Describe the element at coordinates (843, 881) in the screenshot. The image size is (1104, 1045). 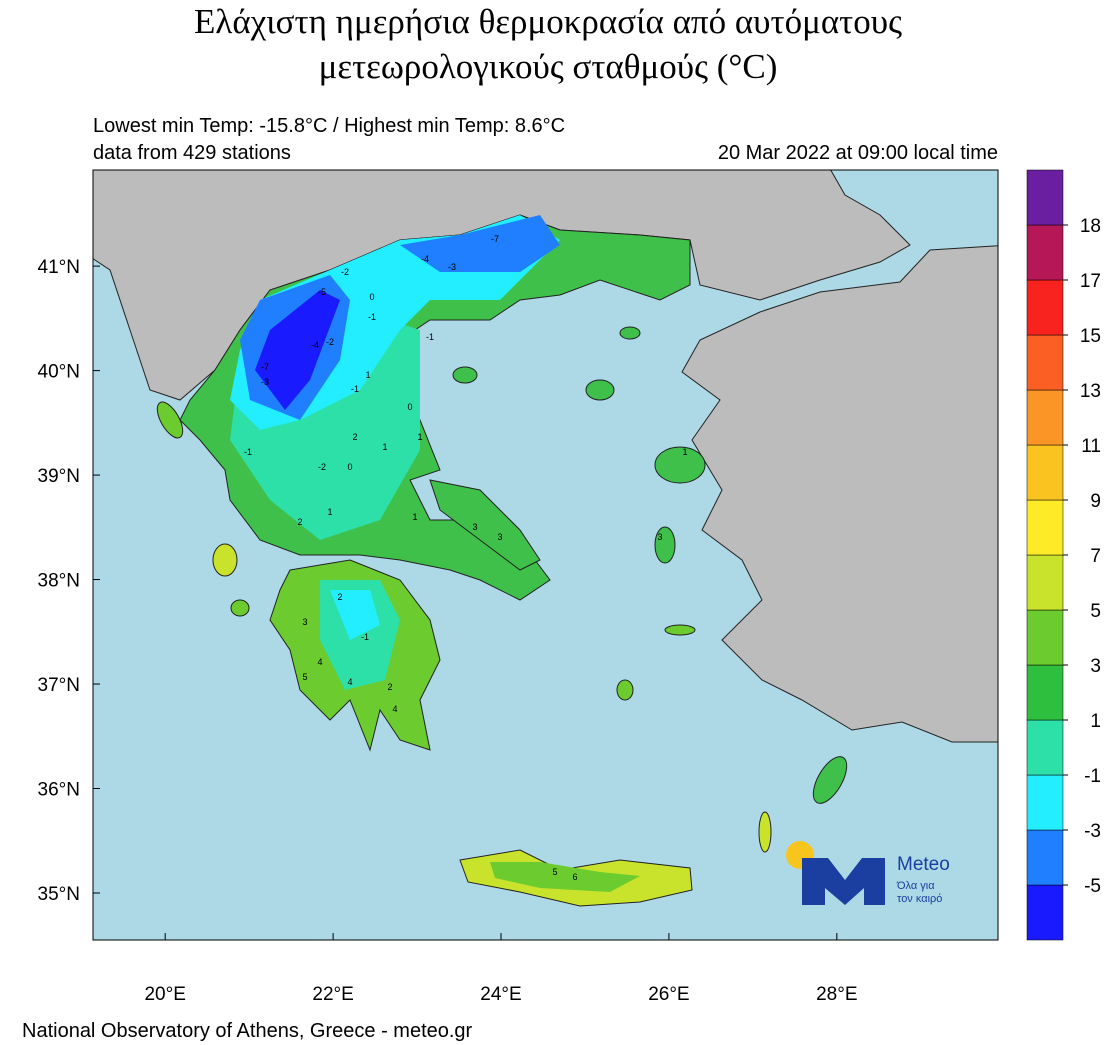
I see `logo-mark` at that location.